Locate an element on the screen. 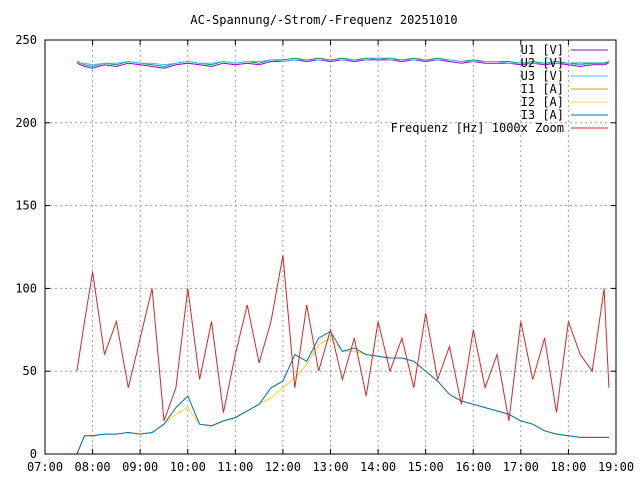  legend-label: U3 [V] is located at coordinates (542, 76).